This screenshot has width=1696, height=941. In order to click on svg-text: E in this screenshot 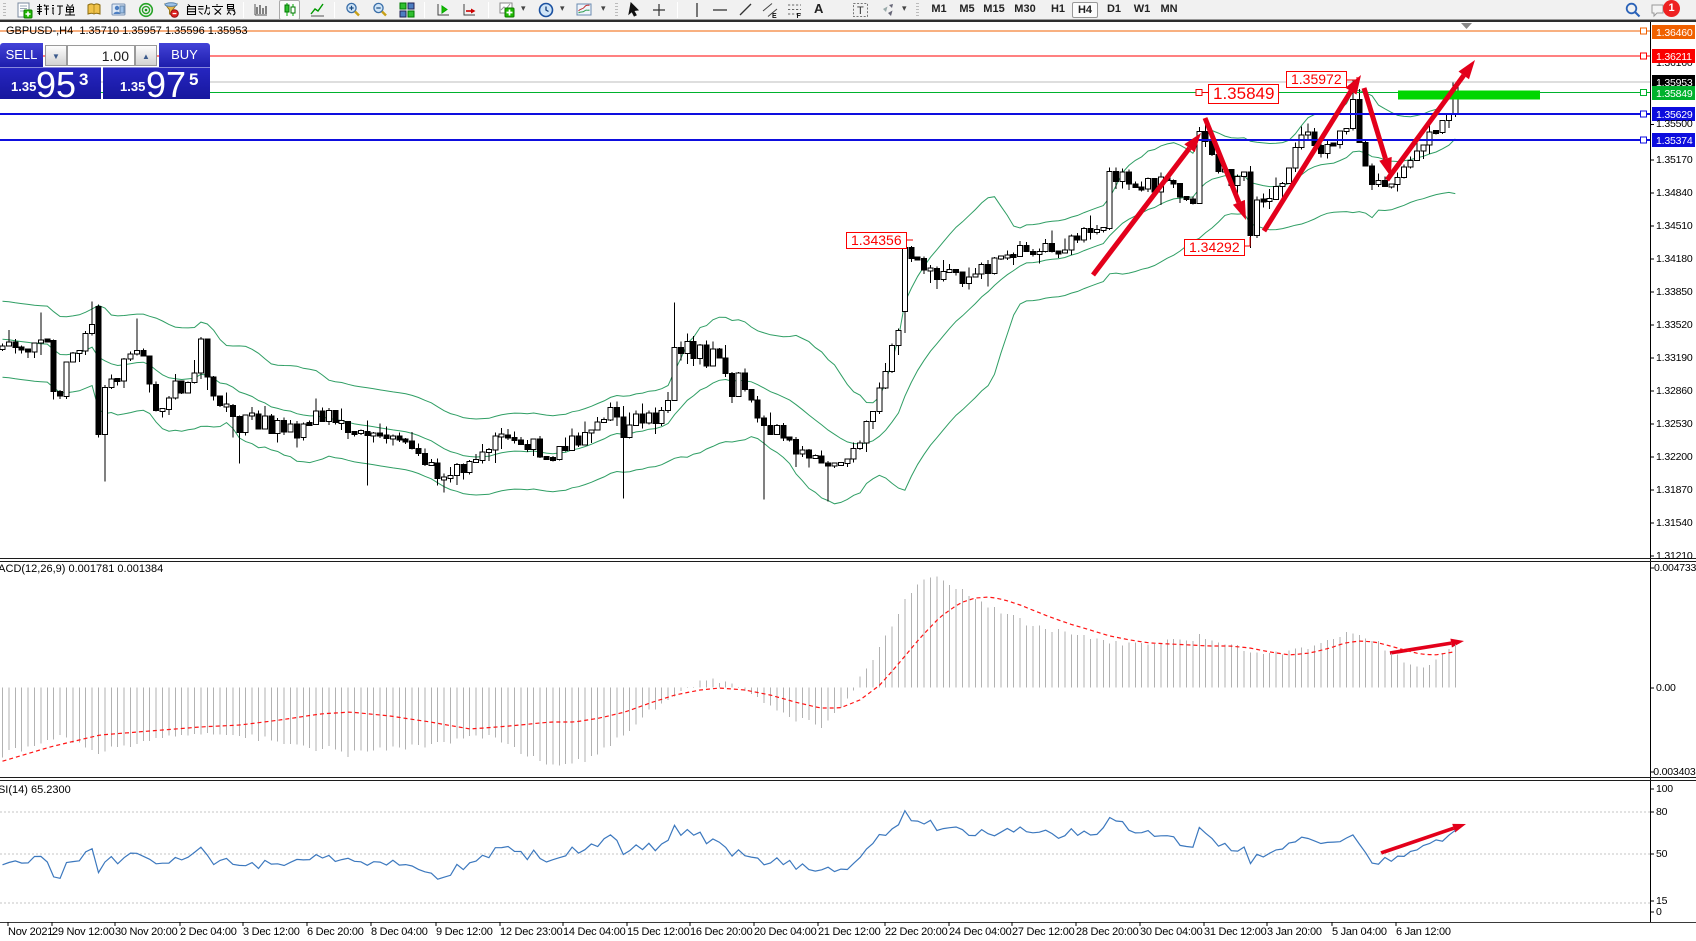, I will do `click(774, 16)`.